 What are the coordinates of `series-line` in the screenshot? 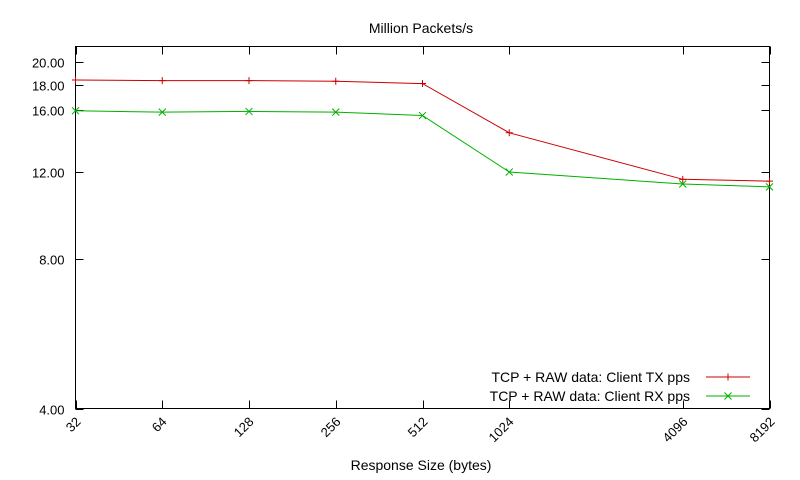 It's located at (422, 149).